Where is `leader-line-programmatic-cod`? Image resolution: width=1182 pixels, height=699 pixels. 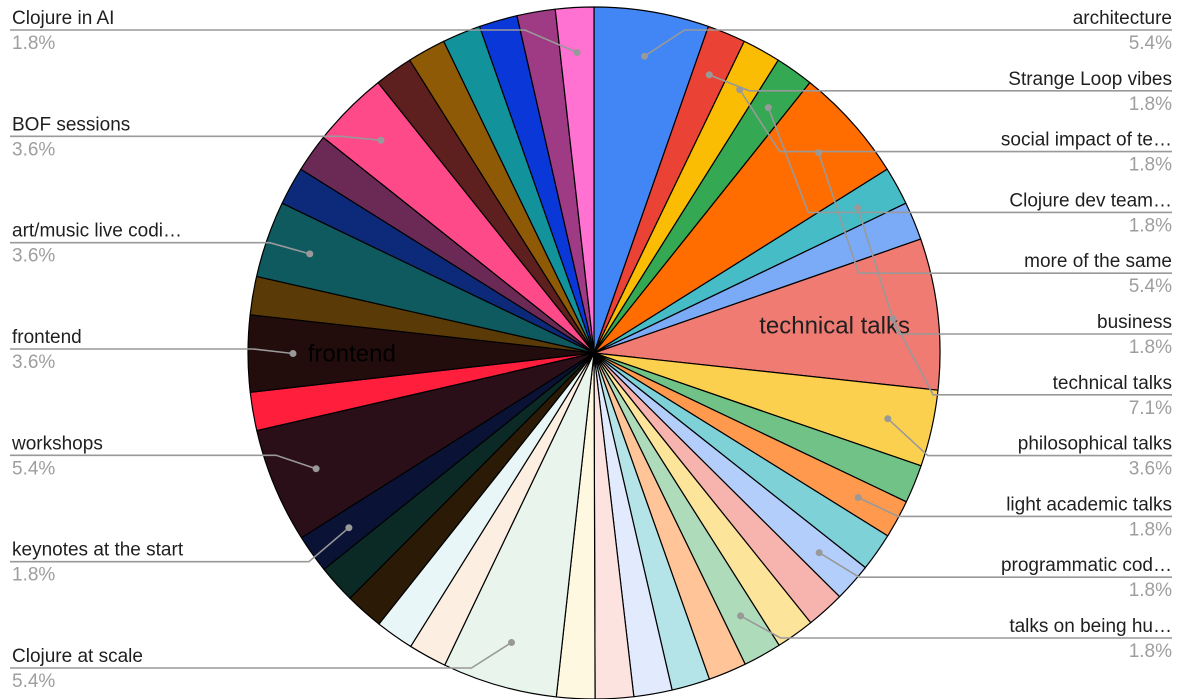 leader-line-programmatic-cod is located at coordinates (995, 565).